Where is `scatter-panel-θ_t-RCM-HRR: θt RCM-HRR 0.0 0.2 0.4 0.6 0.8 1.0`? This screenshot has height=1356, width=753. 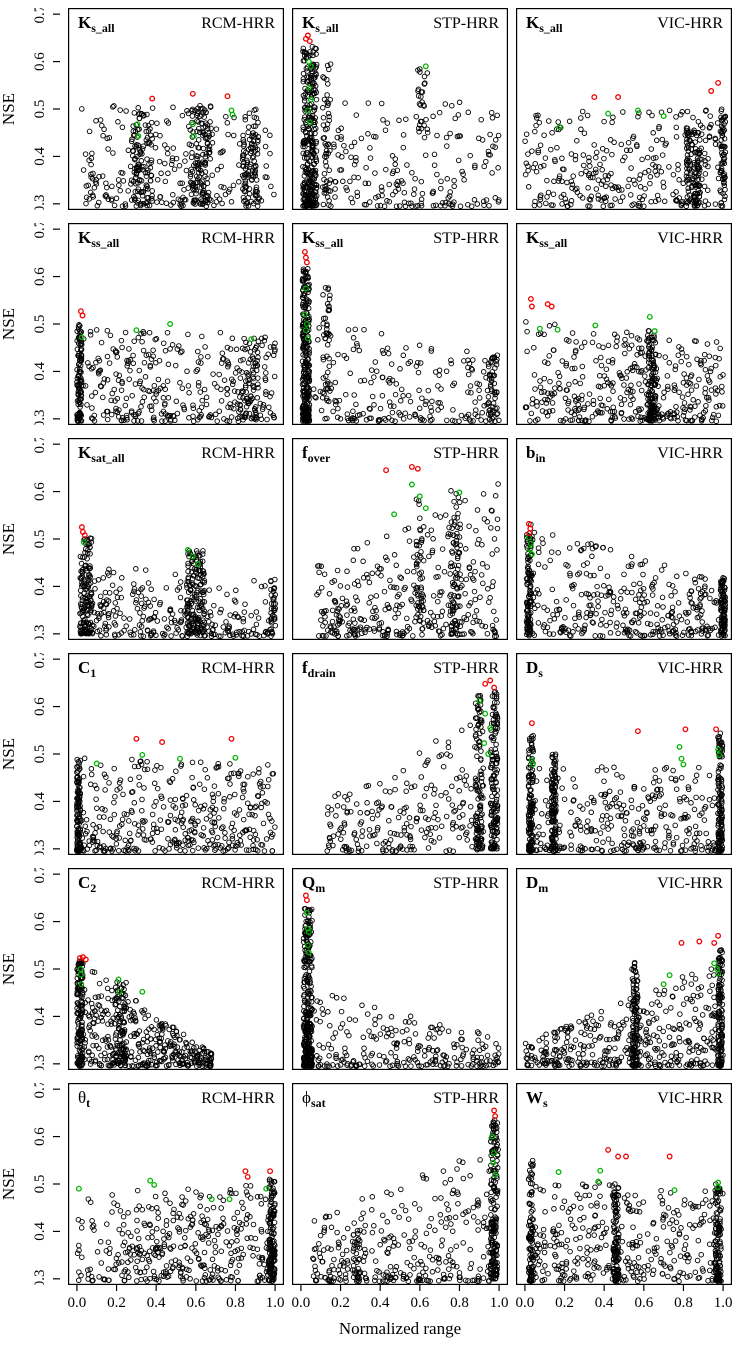 scatter-panel-θ_t-RCM-HRR: θt RCM-HRR 0.0 0.2 0.4 0.6 0.8 1.0 is located at coordinates (176, 1198).